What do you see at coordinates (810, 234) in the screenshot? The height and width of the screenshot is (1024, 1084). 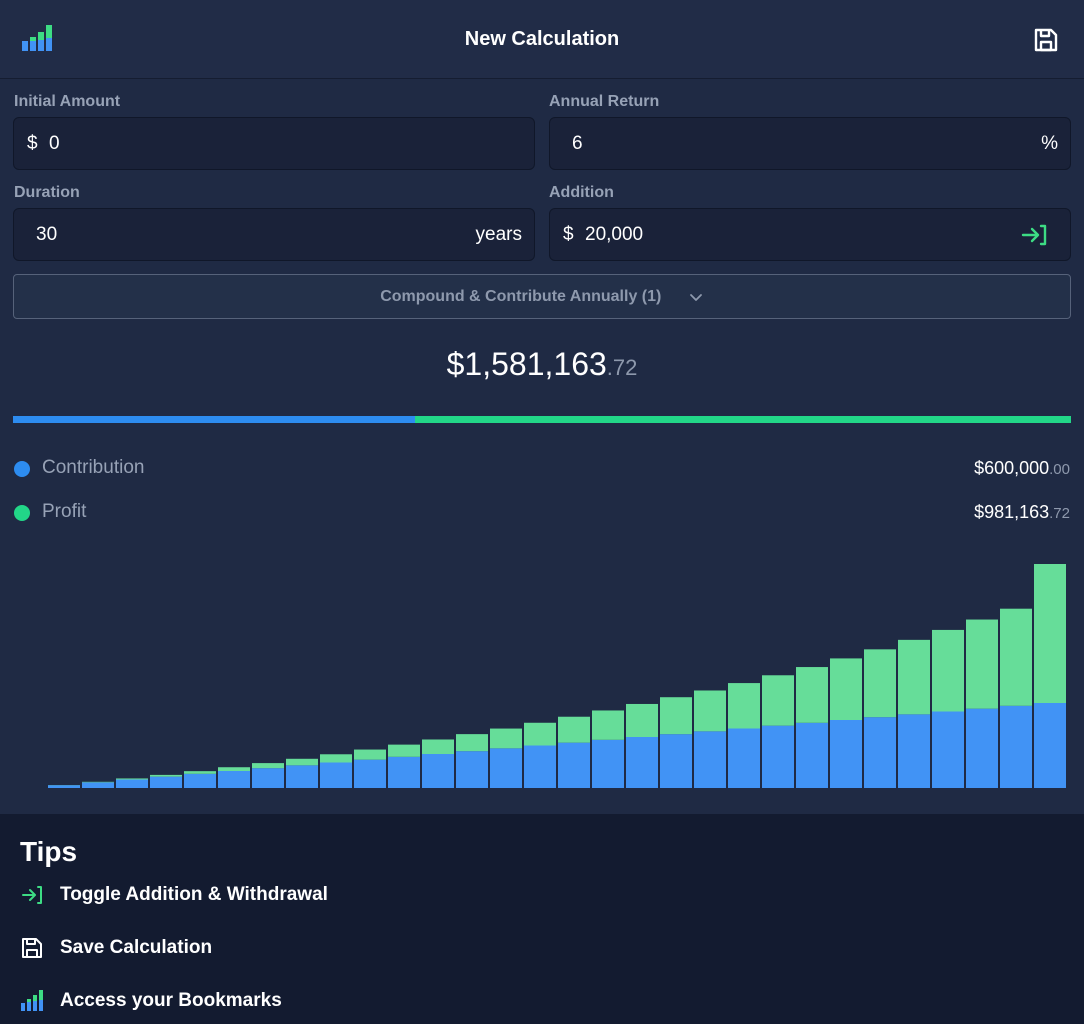 I see `addition-input: $ 20,000` at bounding box center [810, 234].